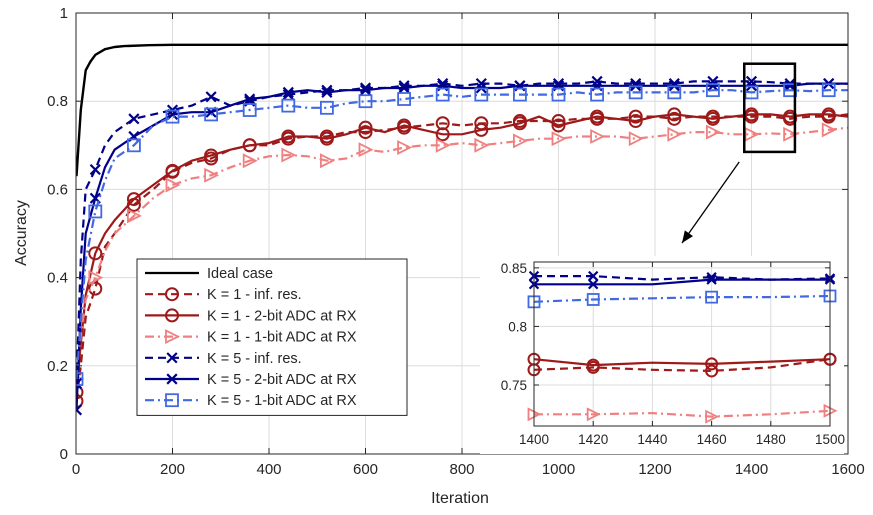  What do you see at coordinates (251, 380) in the screenshot?
I see `legend-item: K = 5 - 2-bit ADC at RX` at bounding box center [251, 380].